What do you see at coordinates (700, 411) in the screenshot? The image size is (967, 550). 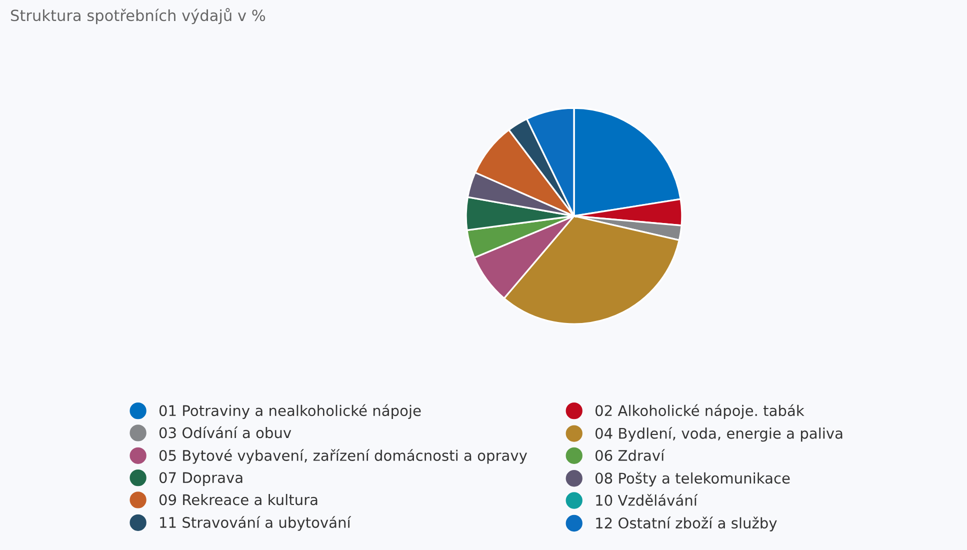 I see `legend-label: 02 Alkoholické nápoje. tabák` at bounding box center [700, 411].